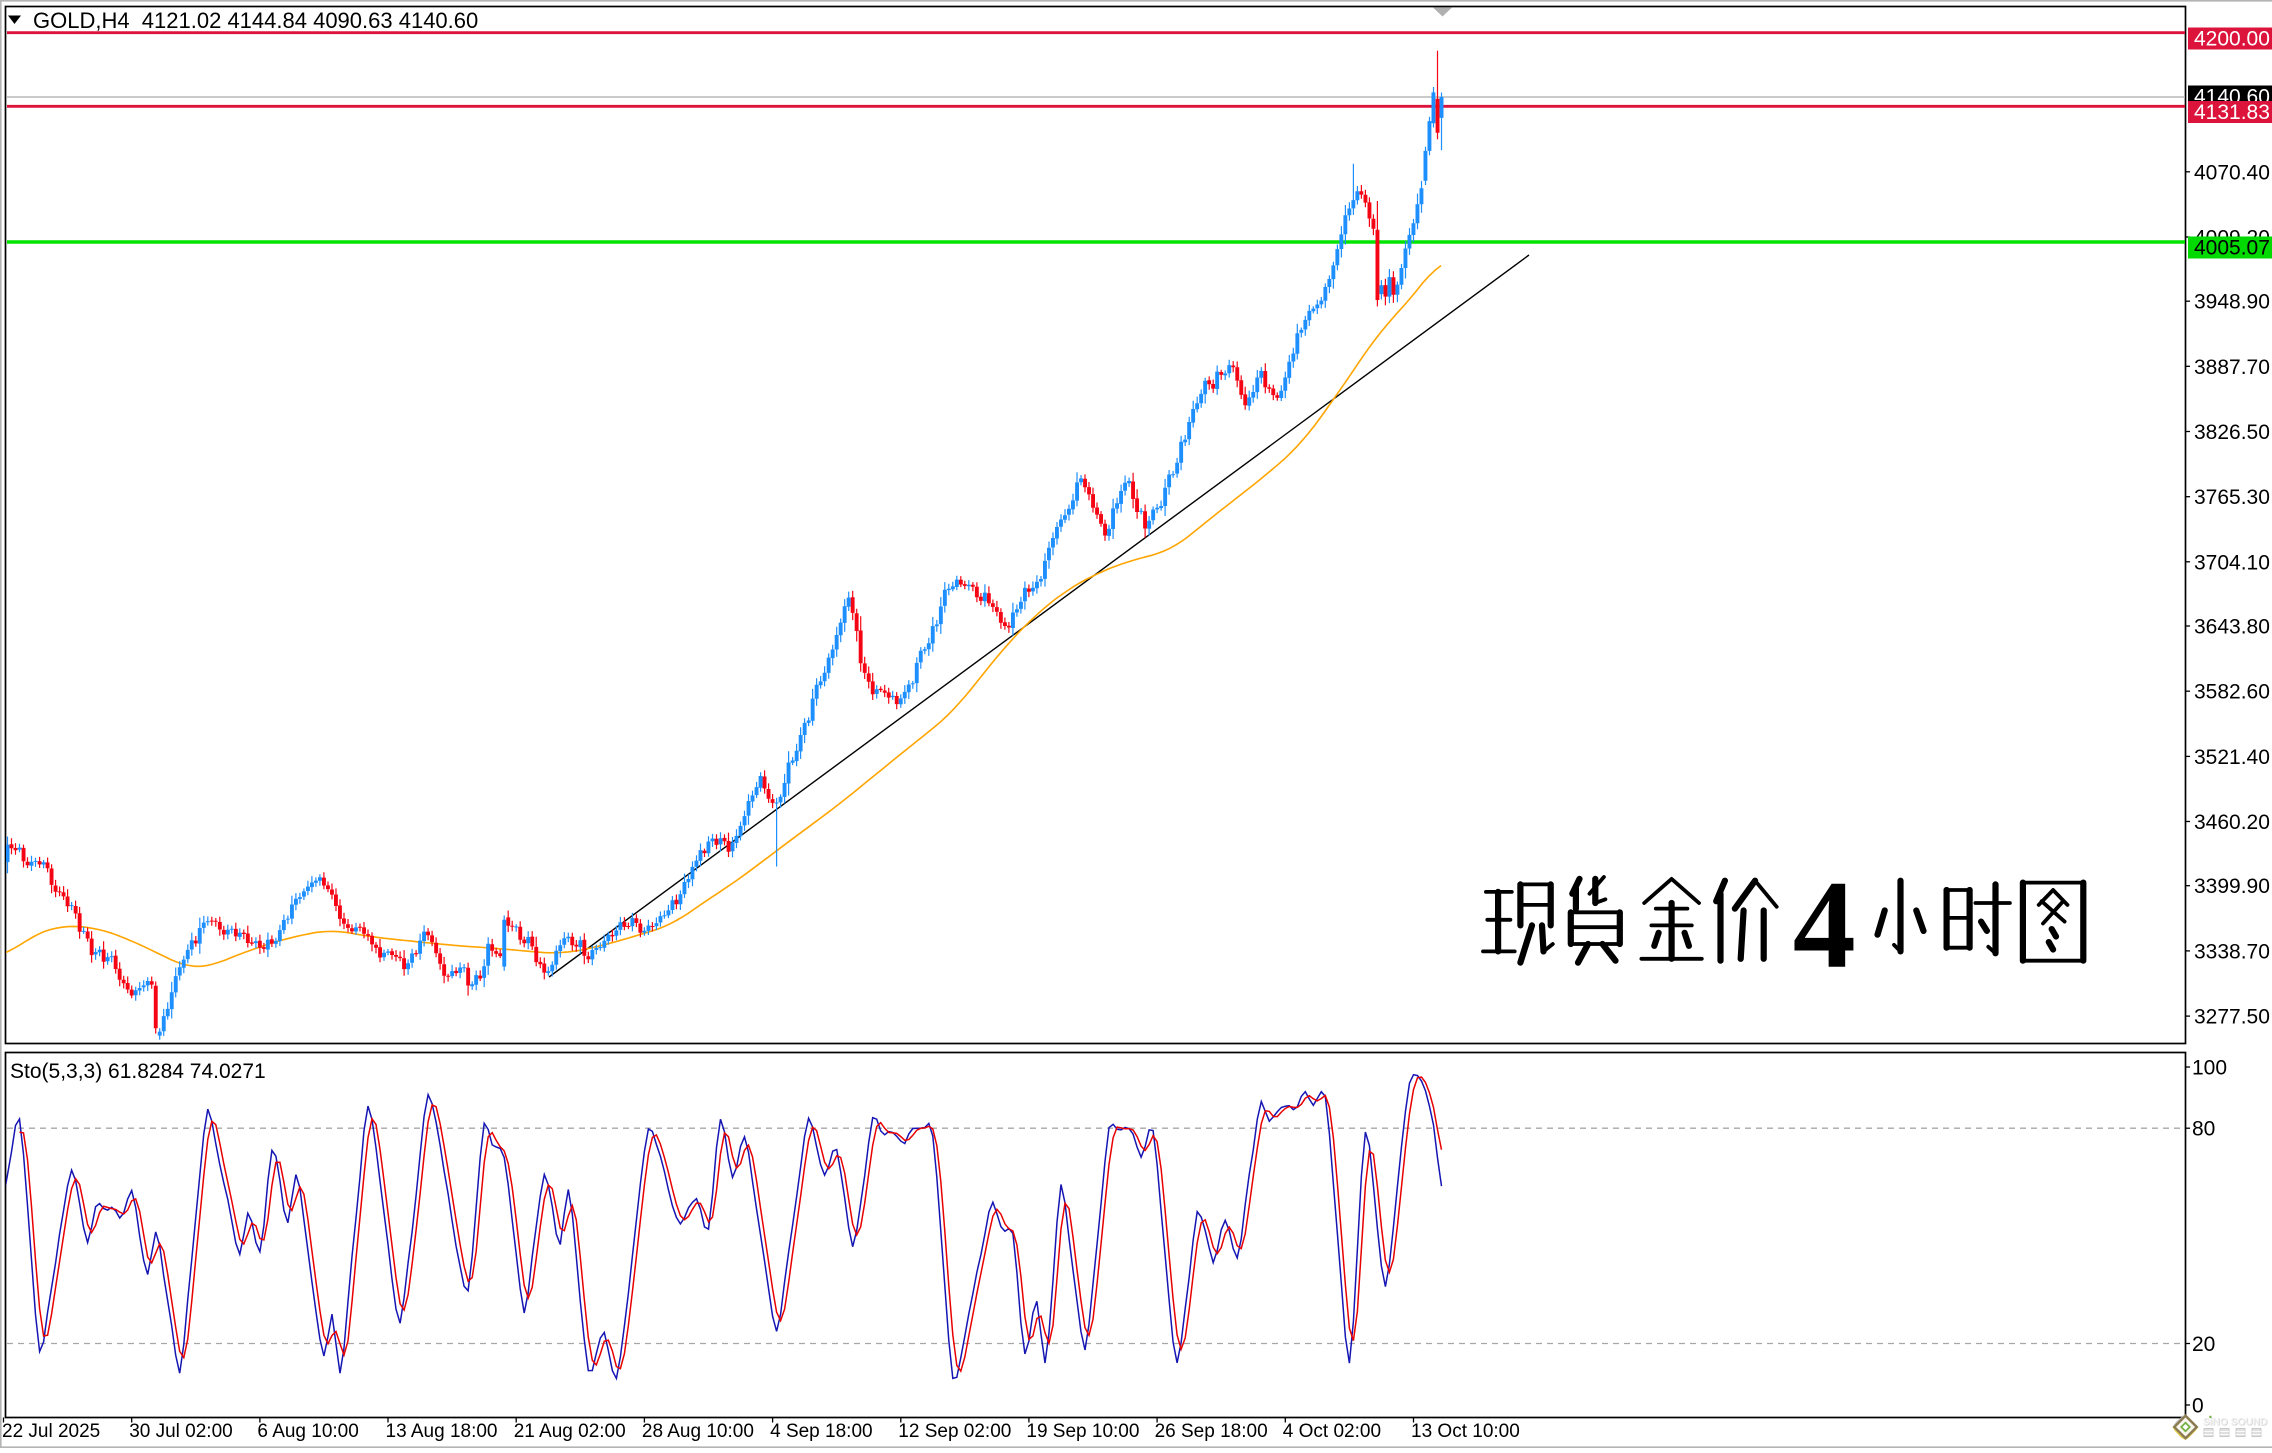  What do you see at coordinates (2198, 1406) in the screenshot?
I see `svg-text: 0` at bounding box center [2198, 1406].